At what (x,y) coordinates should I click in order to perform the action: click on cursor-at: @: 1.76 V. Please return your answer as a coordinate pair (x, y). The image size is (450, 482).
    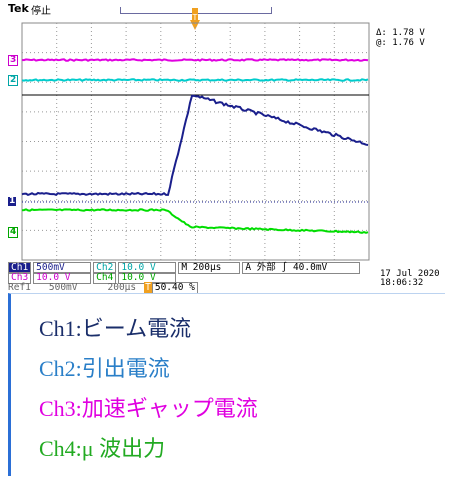
    Looking at the image, I should click on (400, 43).